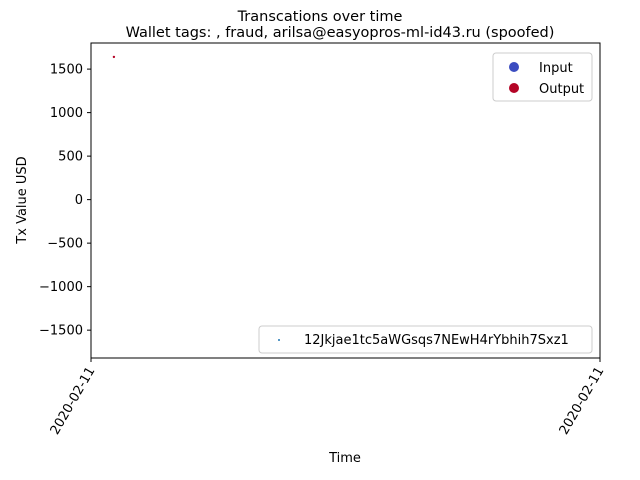  What do you see at coordinates (66, 70) in the screenshot?
I see `y-tick-label: 1500` at bounding box center [66, 70].